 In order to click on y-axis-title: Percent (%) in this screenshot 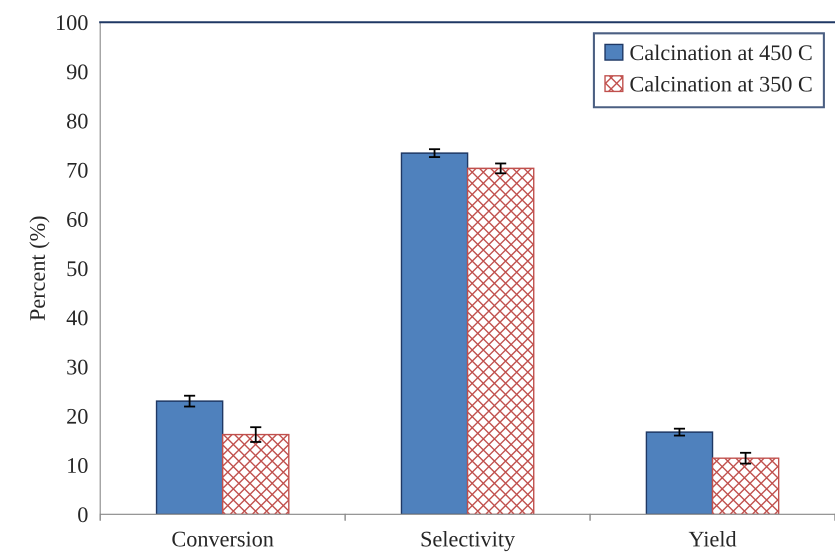, I will do `click(39, 268)`.